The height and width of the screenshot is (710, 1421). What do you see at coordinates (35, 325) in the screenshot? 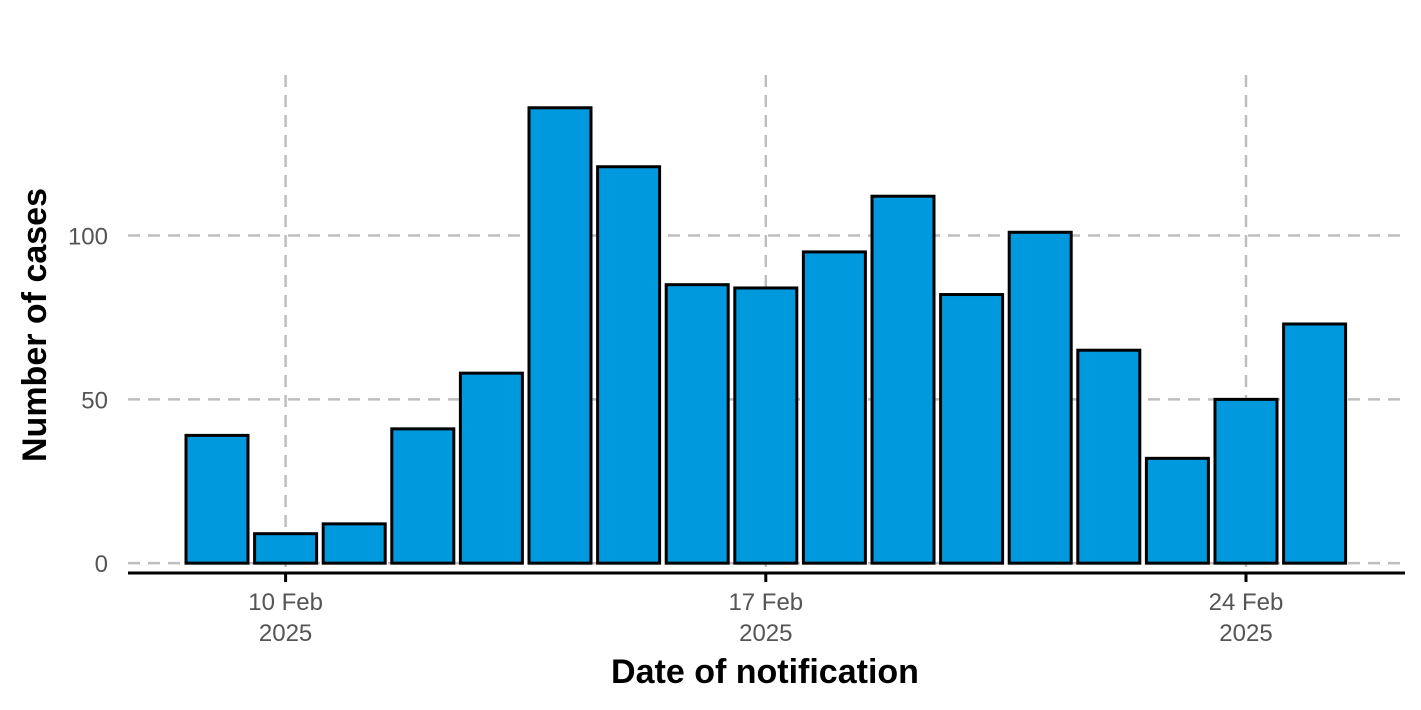
I see `y-axis-title: Number of cases` at bounding box center [35, 325].